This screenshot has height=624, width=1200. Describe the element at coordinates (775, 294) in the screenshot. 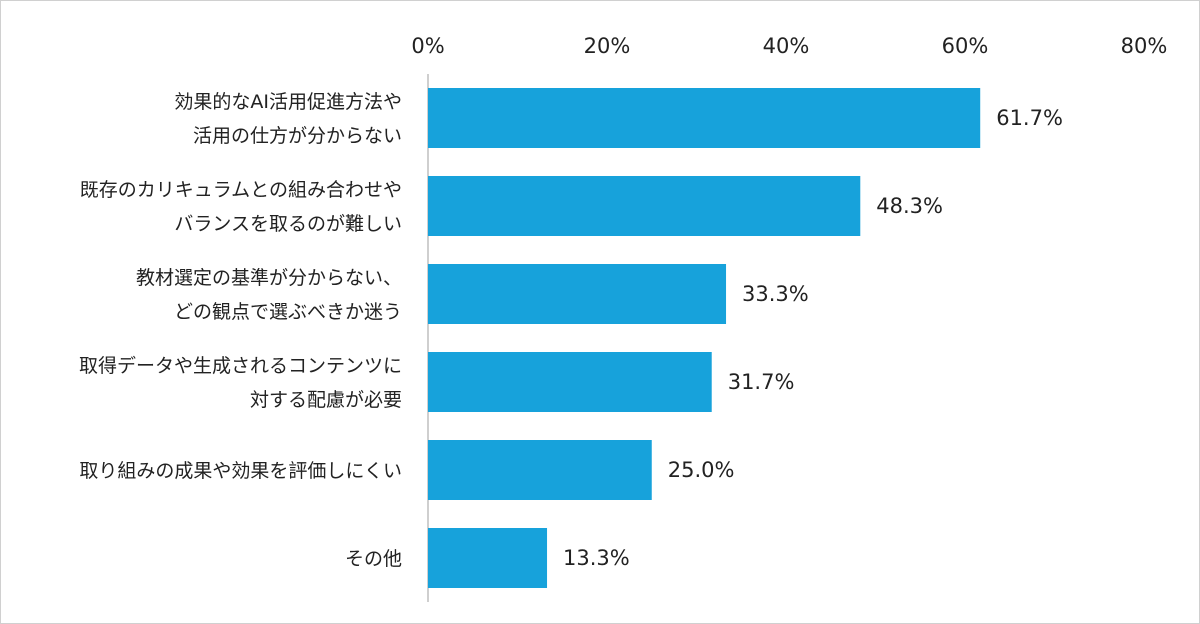

I see `value-label-3: 33.3%` at that location.